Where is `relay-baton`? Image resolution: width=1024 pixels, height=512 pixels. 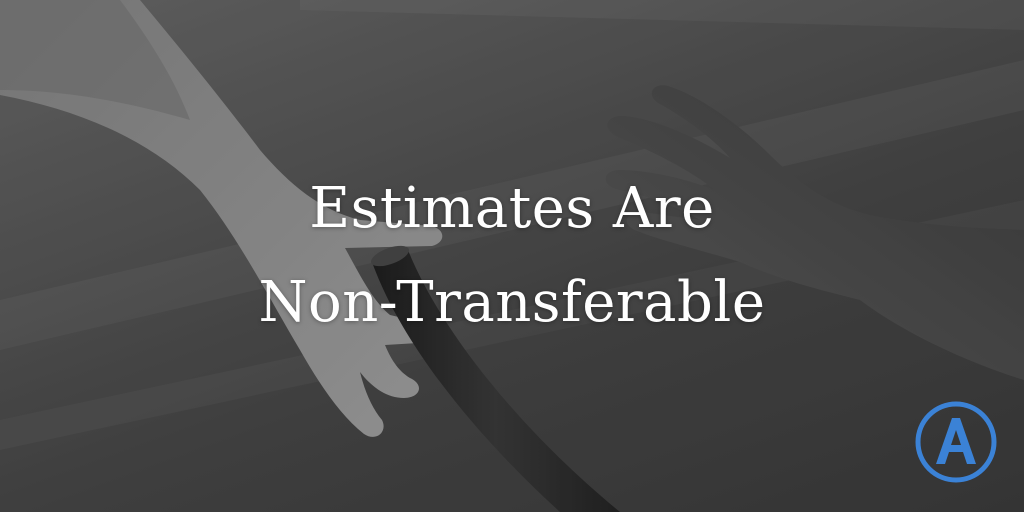 relay-baton is located at coordinates (495, 378).